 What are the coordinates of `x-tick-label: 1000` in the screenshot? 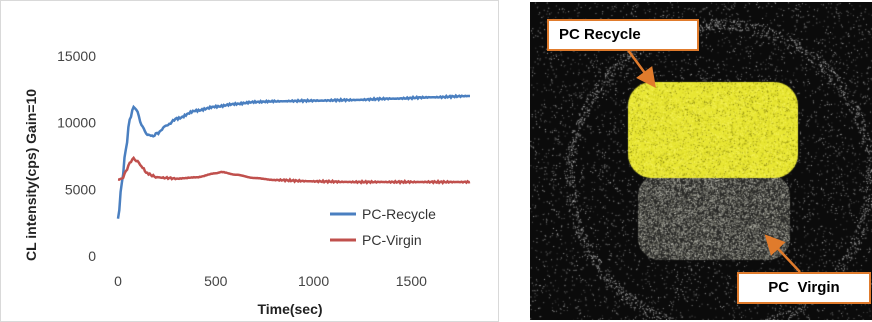 It's located at (313, 281).